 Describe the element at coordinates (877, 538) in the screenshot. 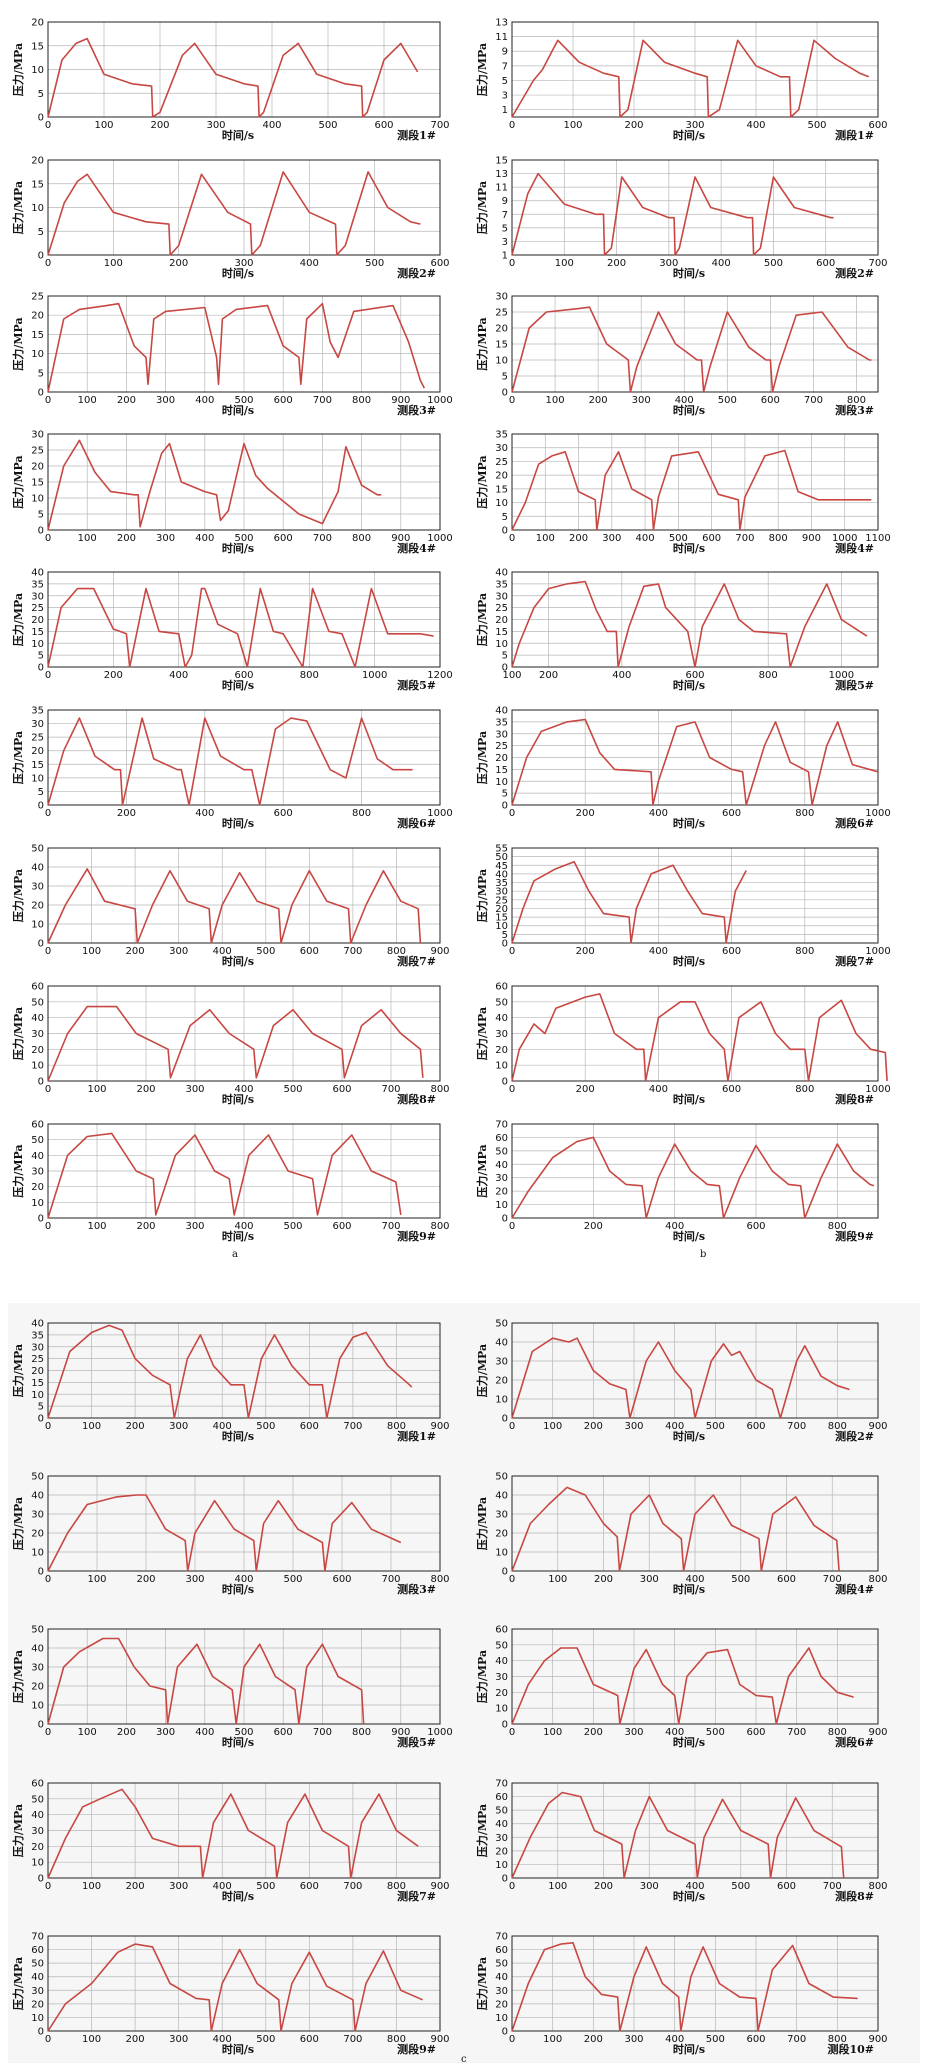

I see `x-tick-label: 1100` at that location.